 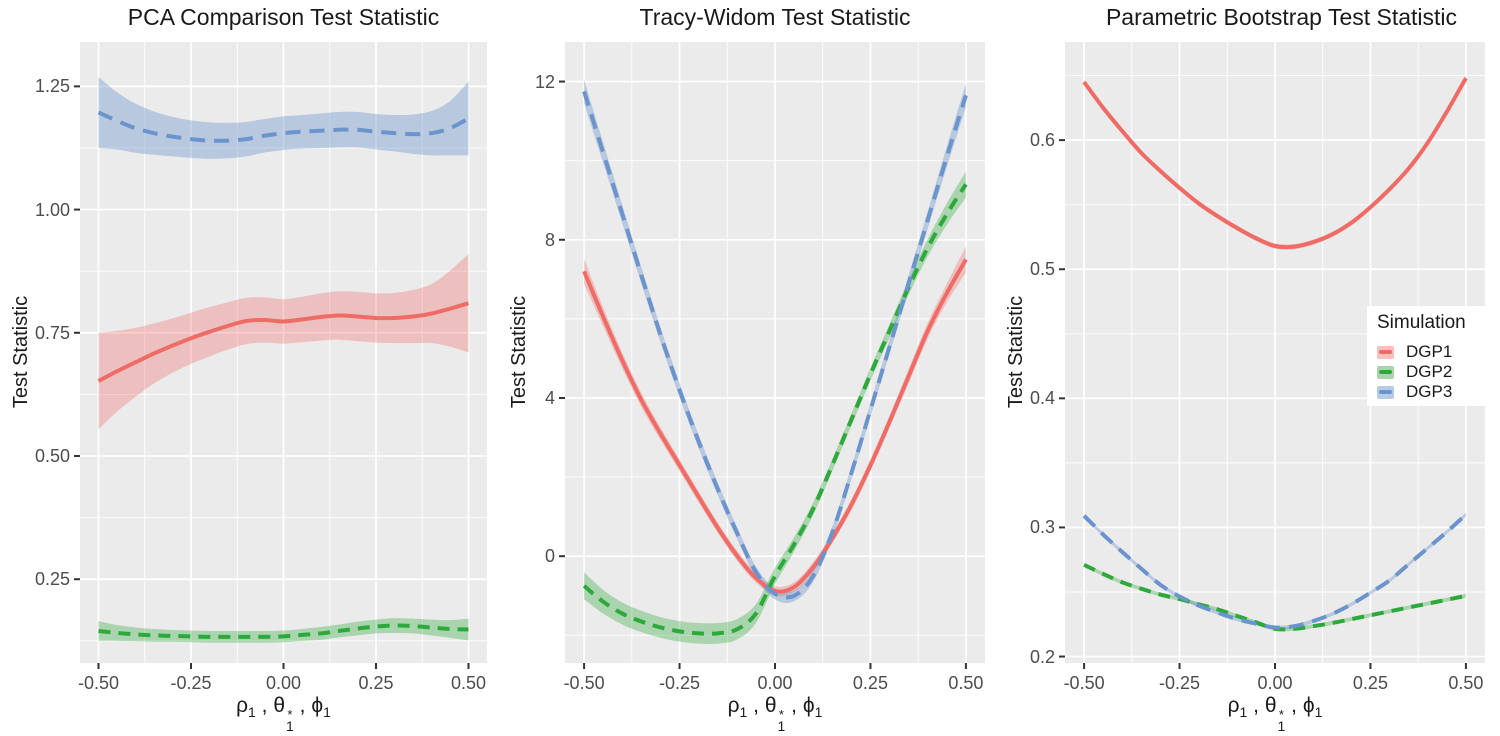 What do you see at coordinates (775, 17) in the screenshot?
I see `panel-title-tracy-widom: Tracy-Widom Test Statistic` at bounding box center [775, 17].